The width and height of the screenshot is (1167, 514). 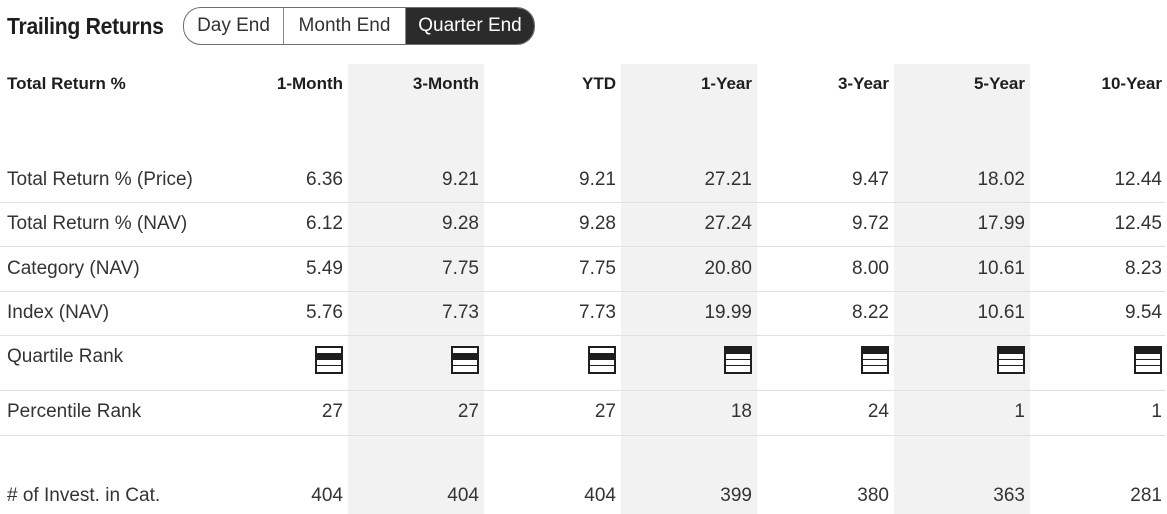 What do you see at coordinates (97, 223) in the screenshot?
I see `row-label: Total Return % (NAV)` at bounding box center [97, 223].